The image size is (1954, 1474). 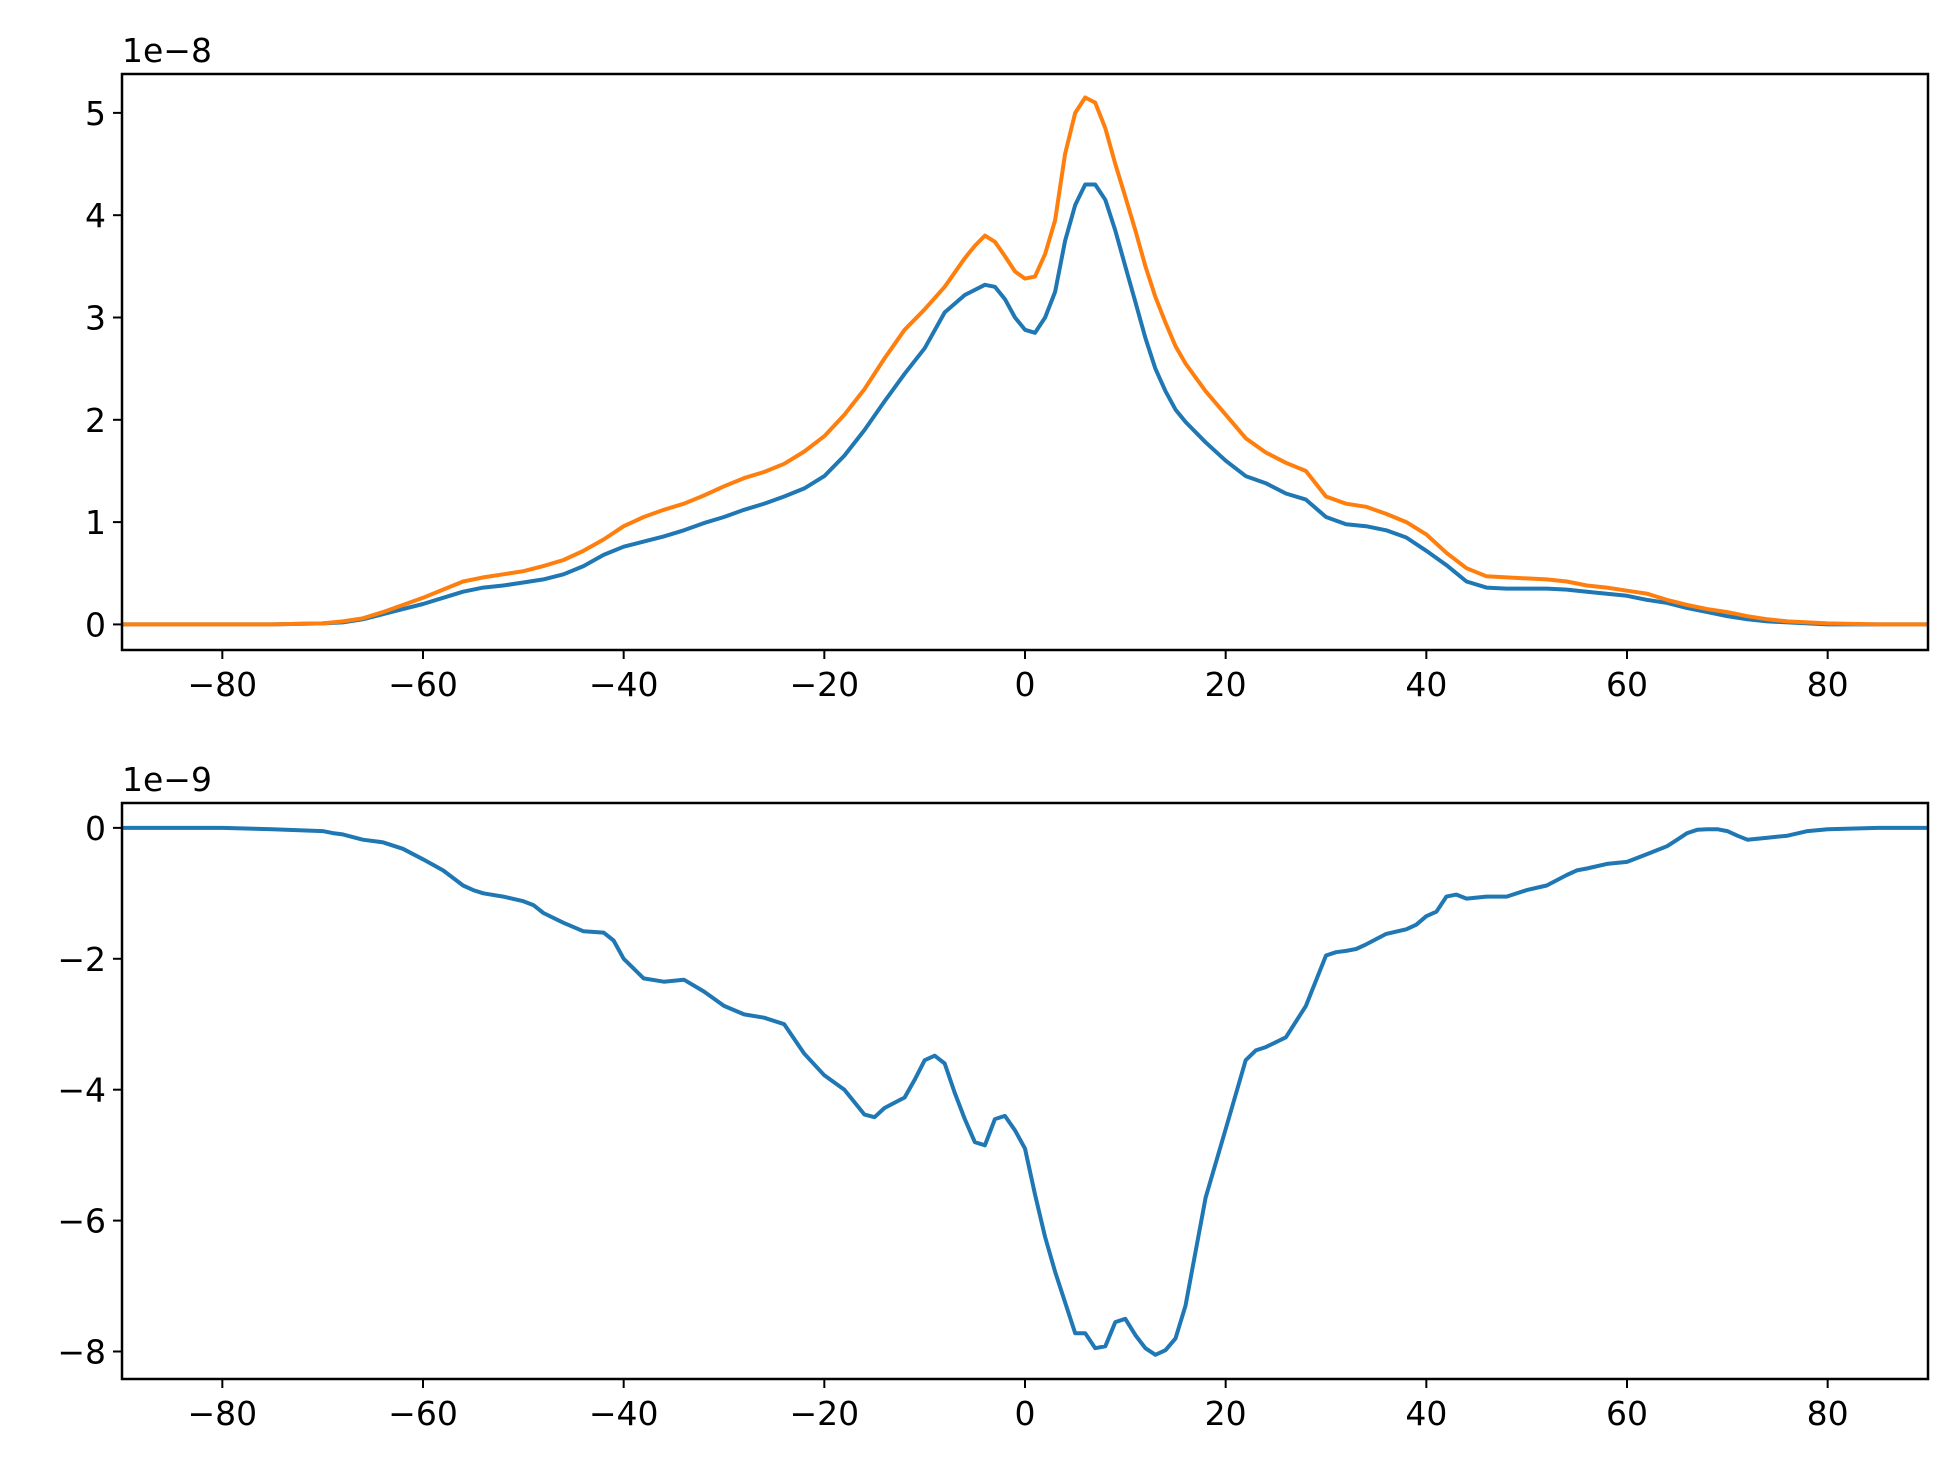 What do you see at coordinates (81, 1090) in the screenshot?
I see `bottom-panel-y-tick-label: −4` at bounding box center [81, 1090].